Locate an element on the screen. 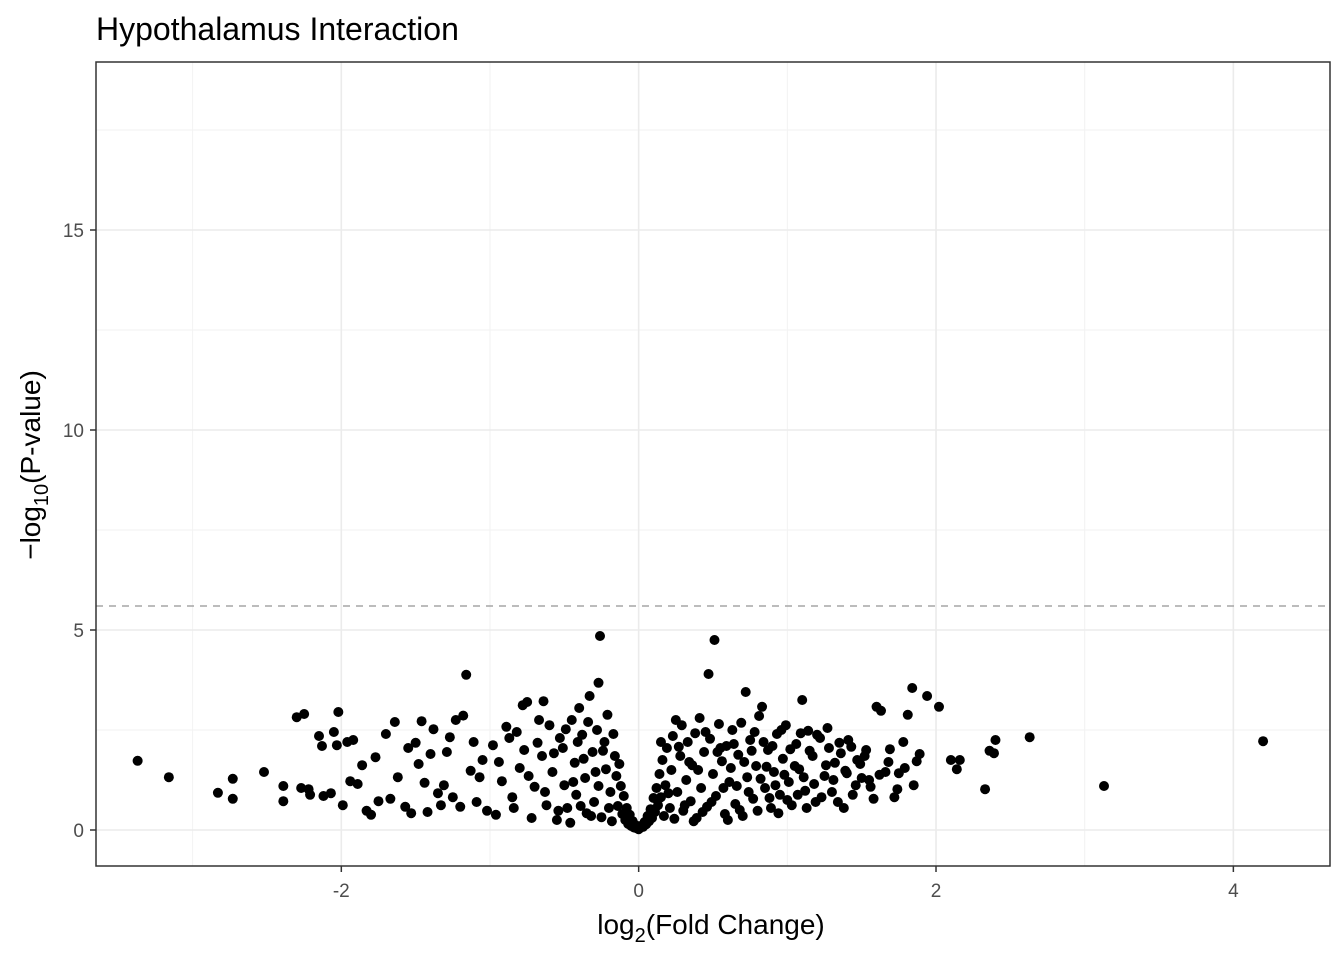 The image size is (1344, 960). y-tick-label: 15 is located at coordinates (73, 231).